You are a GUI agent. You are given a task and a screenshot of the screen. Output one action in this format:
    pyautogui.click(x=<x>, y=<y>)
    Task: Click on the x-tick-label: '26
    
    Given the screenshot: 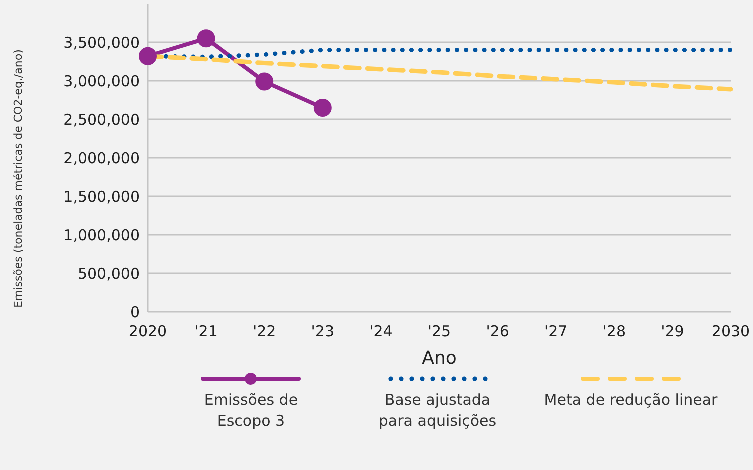 What is the action you would take?
    pyautogui.click(x=498, y=331)
    